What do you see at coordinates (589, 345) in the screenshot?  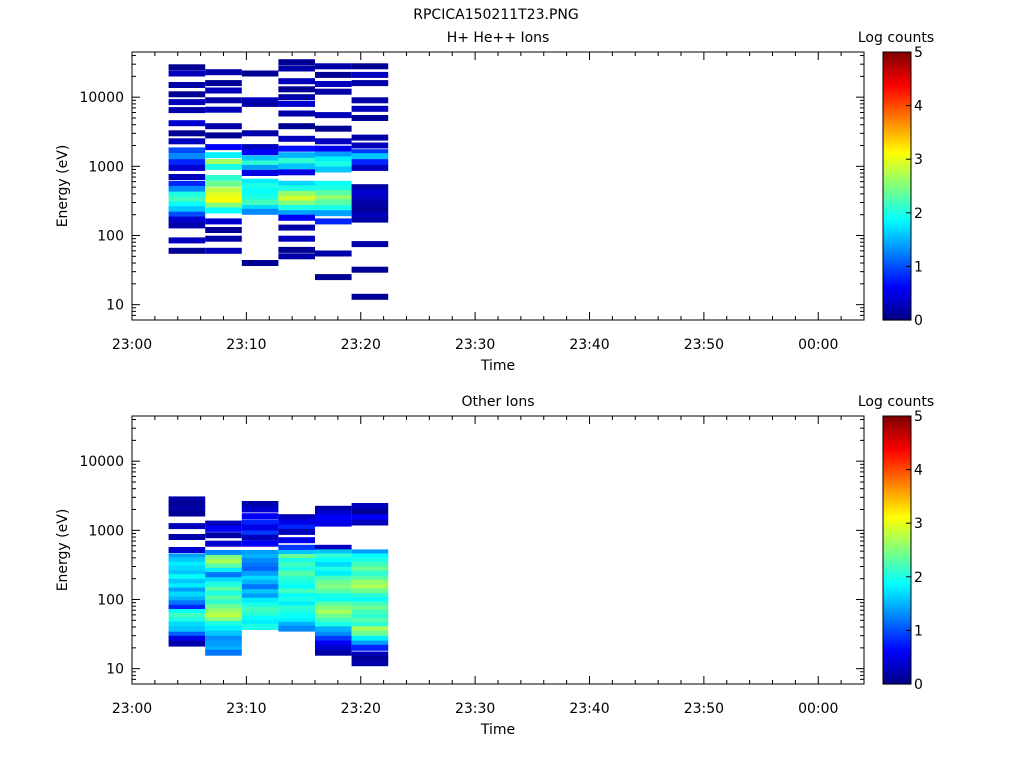 I see `x-tick-label: 23:40` at bounding box center [589, 345].